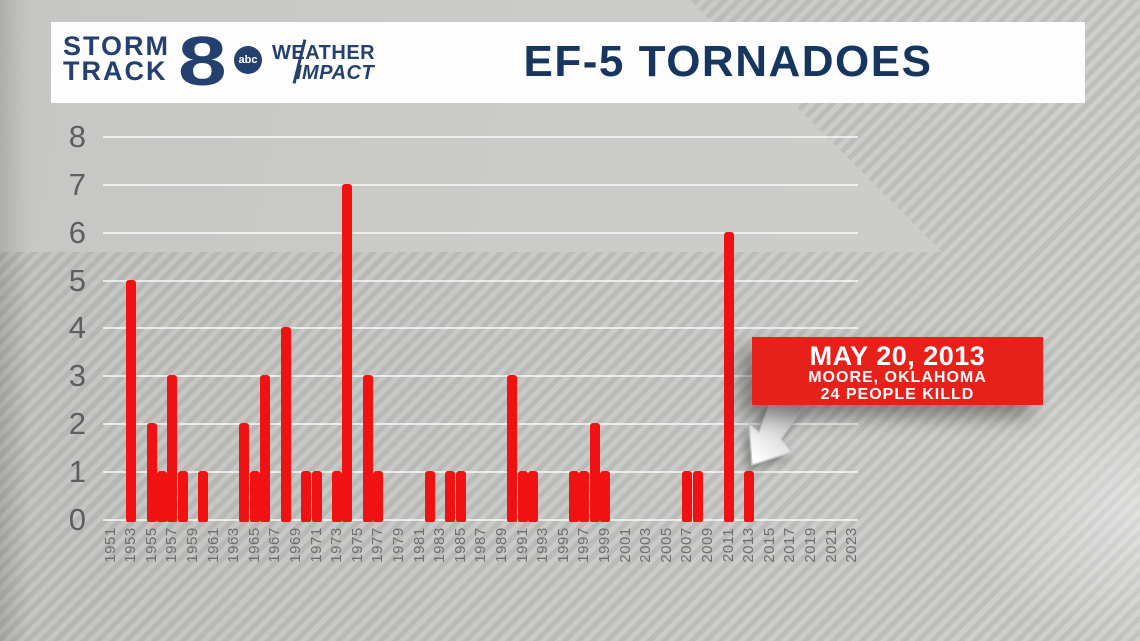 The width and height of the screenshot is (1140, 641). I want to click on track-text: TRACK, so click(115, 71).